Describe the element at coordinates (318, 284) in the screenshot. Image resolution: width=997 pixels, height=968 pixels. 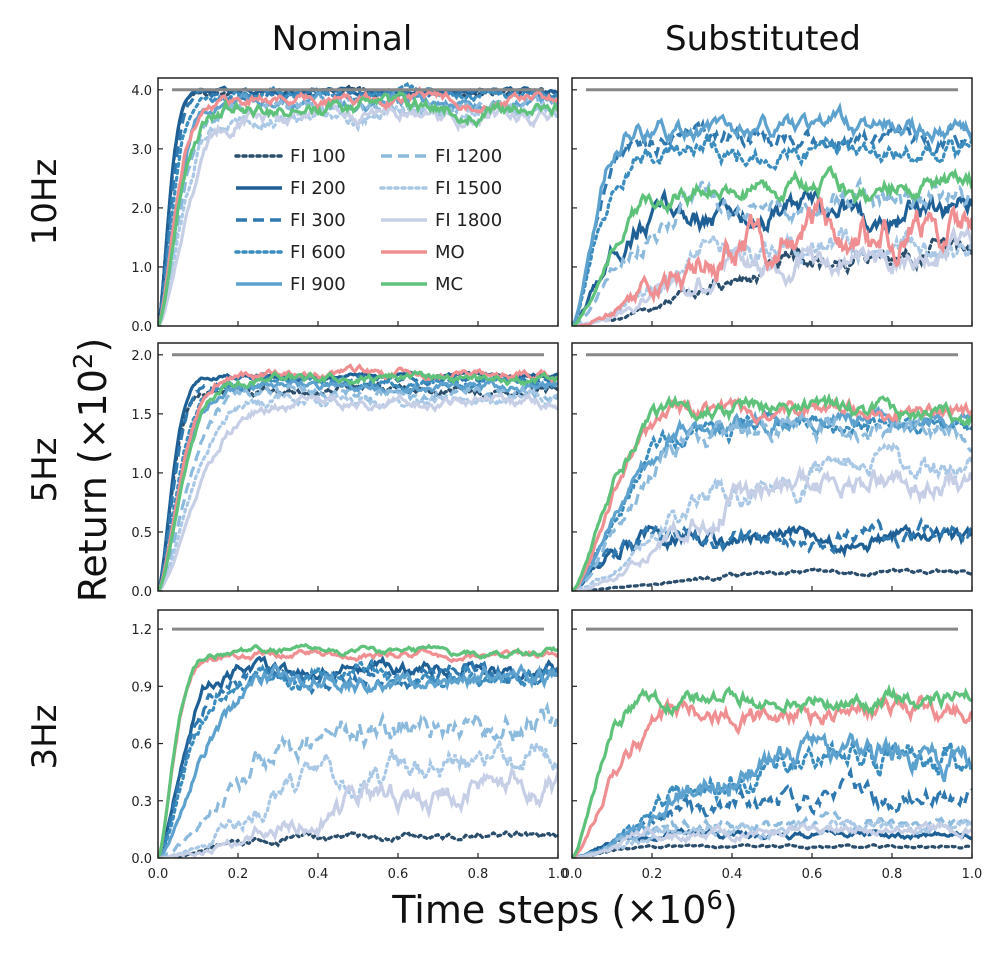
I see `legend-label: FI 900` at that location.